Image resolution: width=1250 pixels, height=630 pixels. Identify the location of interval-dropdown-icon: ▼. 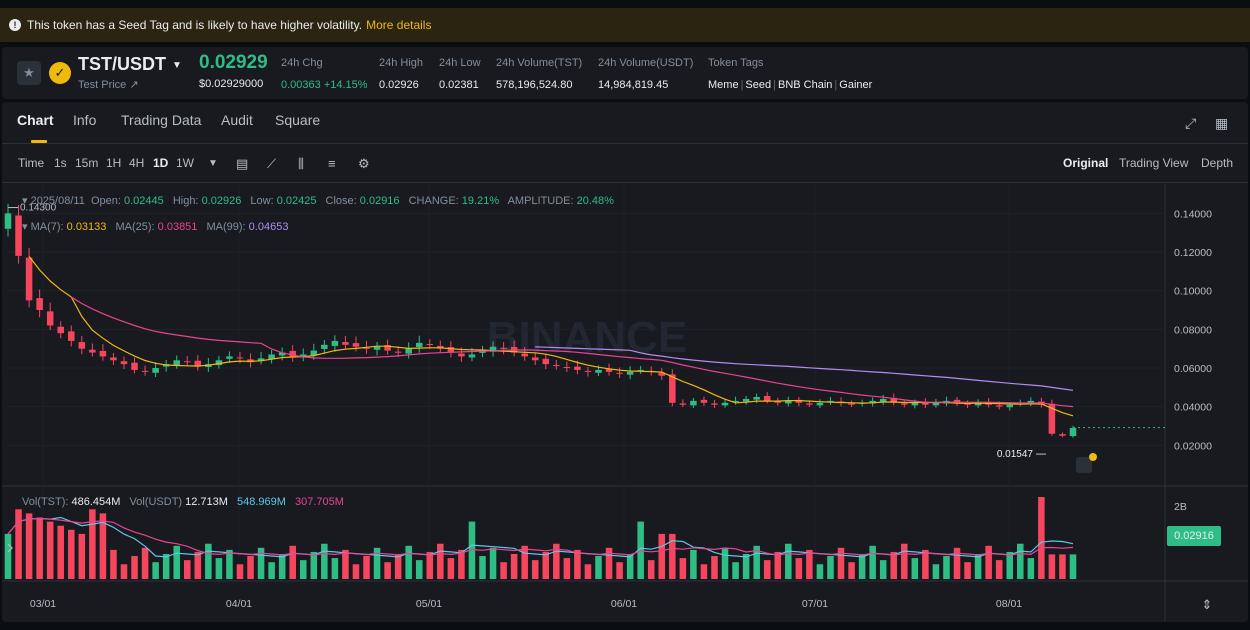
(213, 163).